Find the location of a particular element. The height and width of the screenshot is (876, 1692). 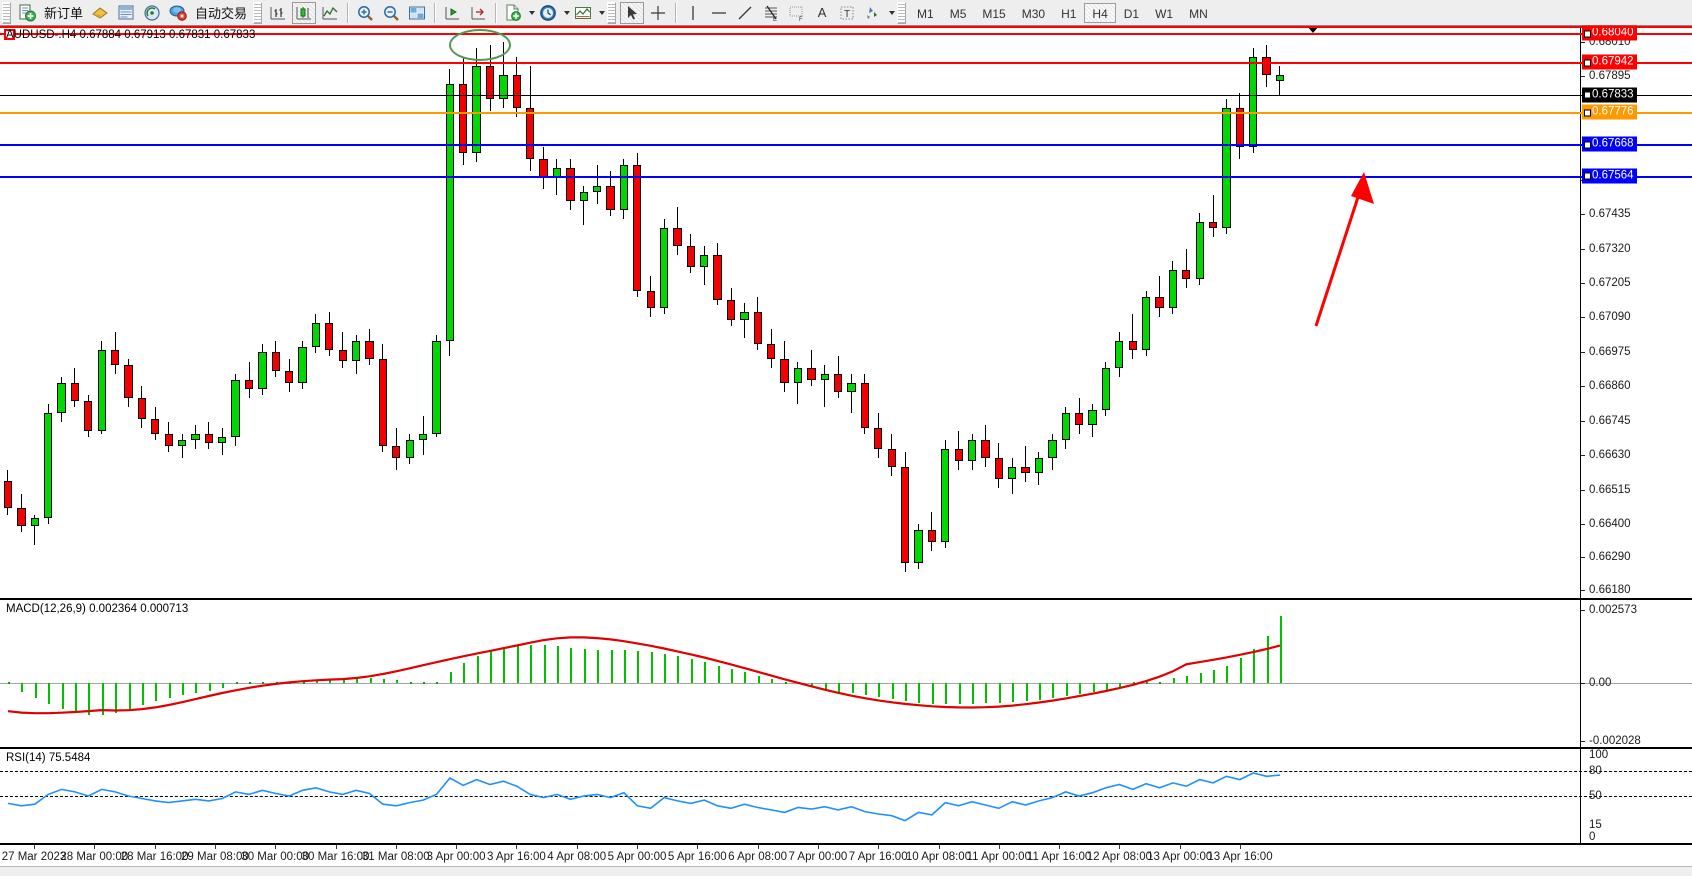

time-axis-label: 7 Apr 16:00 is located at coordinates (878, 857).